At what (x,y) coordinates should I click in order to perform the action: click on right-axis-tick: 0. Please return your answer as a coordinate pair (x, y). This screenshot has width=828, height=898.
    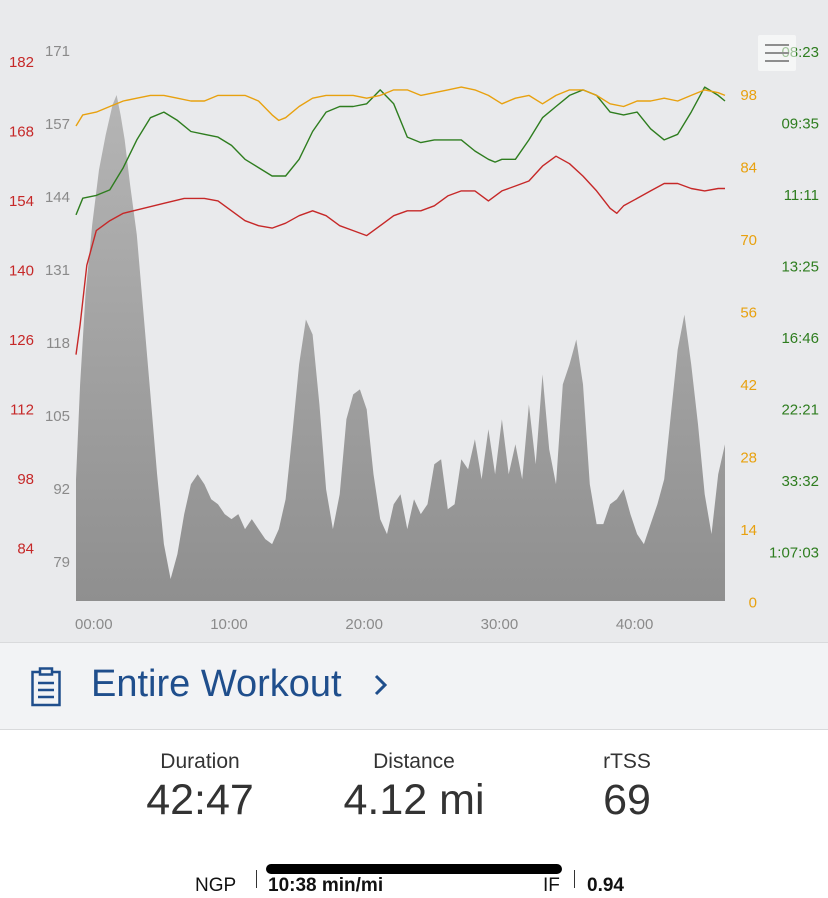
    Looking at the image, I should click on (753, 603).